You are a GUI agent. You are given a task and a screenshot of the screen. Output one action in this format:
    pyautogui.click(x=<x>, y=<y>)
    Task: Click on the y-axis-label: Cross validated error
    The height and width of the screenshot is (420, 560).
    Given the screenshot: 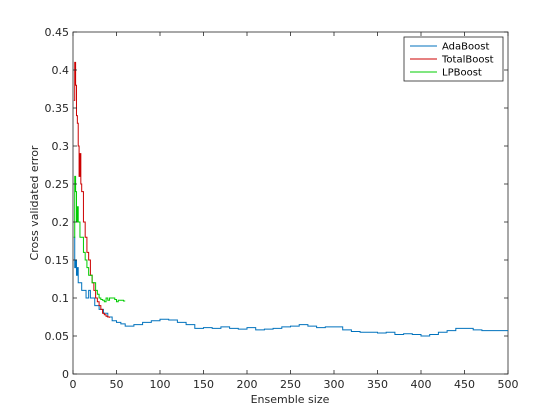 What is the action you would take?
    pyautogui.click(x=34, y=202)
    